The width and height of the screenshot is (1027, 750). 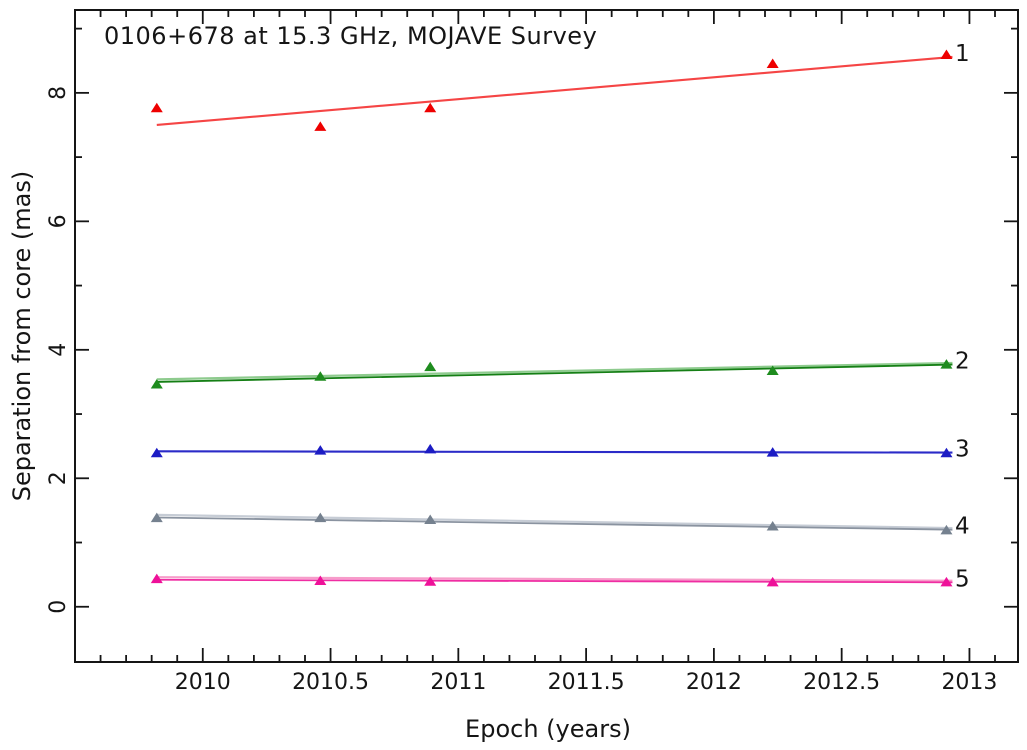 What do you see at coordinates (58, 93) in the screenshot?
I see `y-tick-label: 8` at bounding box center [58, 93].